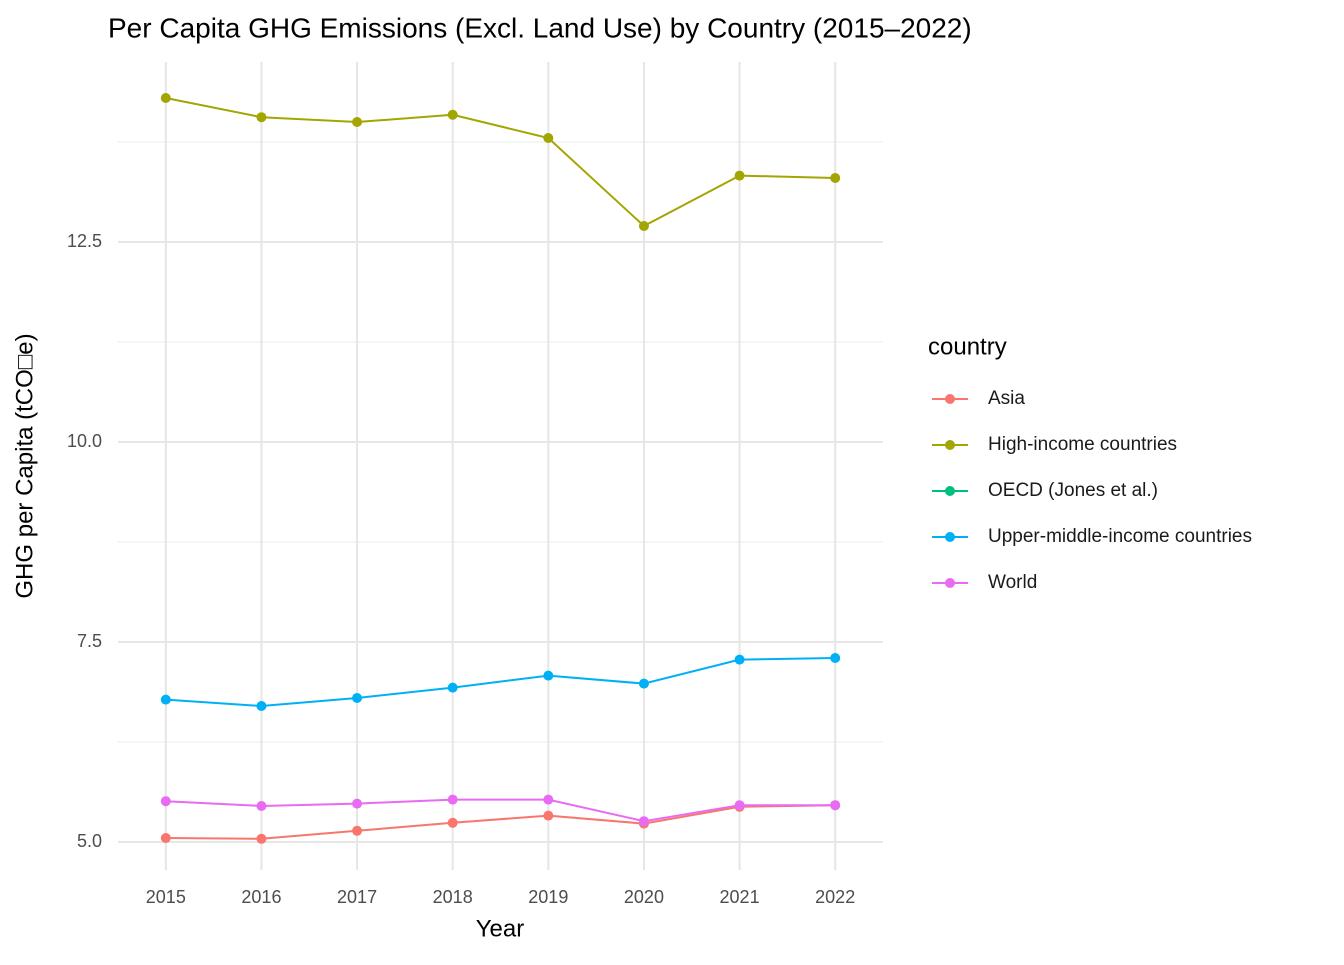  Describe the element at coordinates (967, 346) in the screenshot. I see `legend-title: country` at that location.